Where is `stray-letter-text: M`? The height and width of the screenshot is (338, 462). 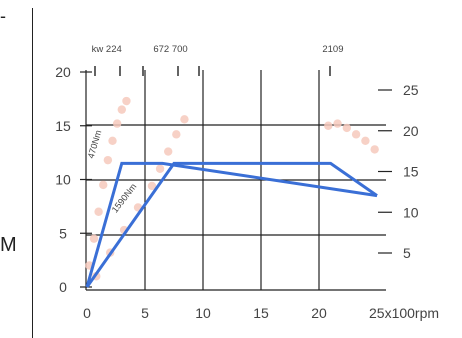
stray-letter-text: M is located at coordinates (8, 245).